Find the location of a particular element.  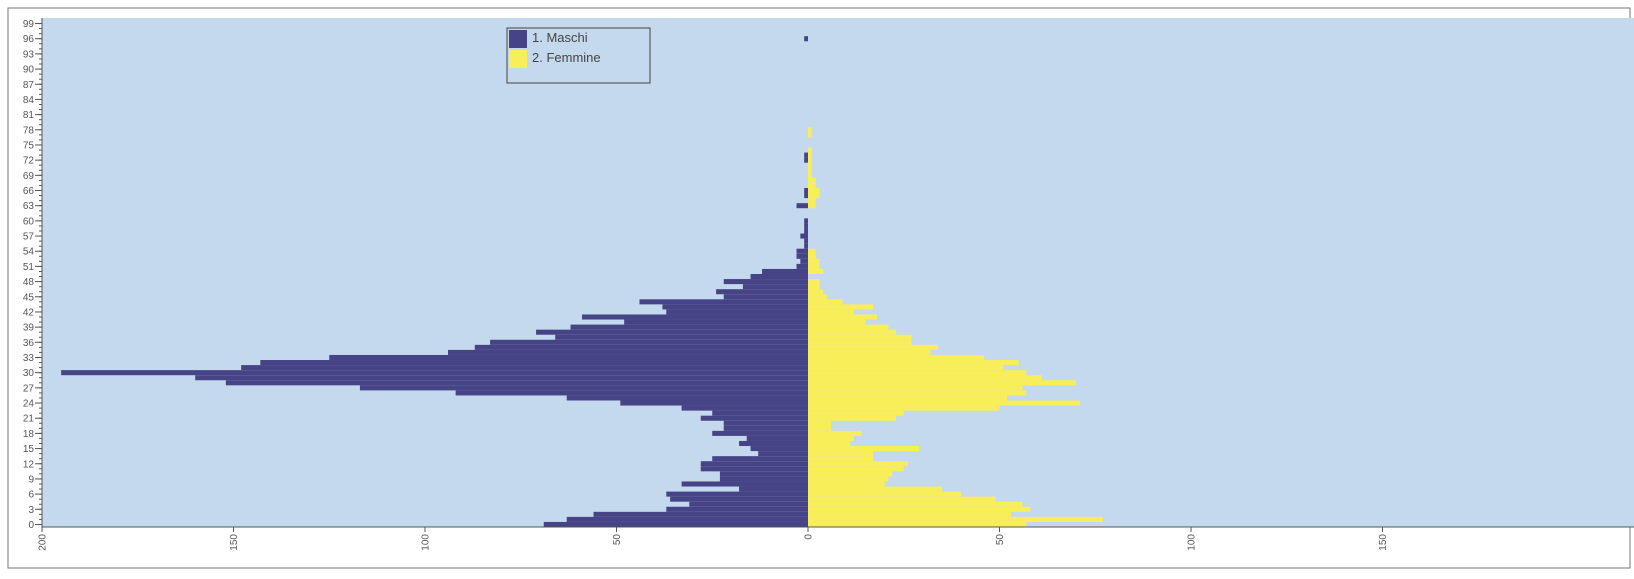

y-tick-label: 78 is located at coordinates (29, 130).